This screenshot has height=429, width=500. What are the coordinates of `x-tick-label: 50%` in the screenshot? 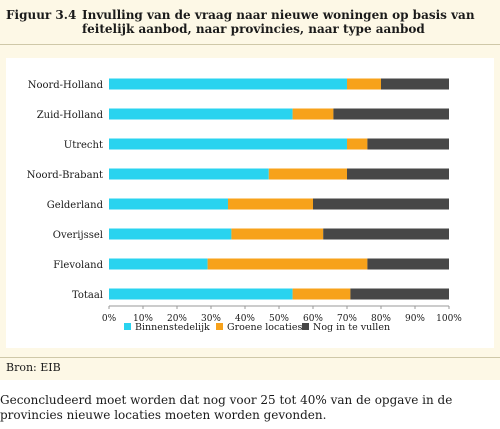 It's located at (279, 319).